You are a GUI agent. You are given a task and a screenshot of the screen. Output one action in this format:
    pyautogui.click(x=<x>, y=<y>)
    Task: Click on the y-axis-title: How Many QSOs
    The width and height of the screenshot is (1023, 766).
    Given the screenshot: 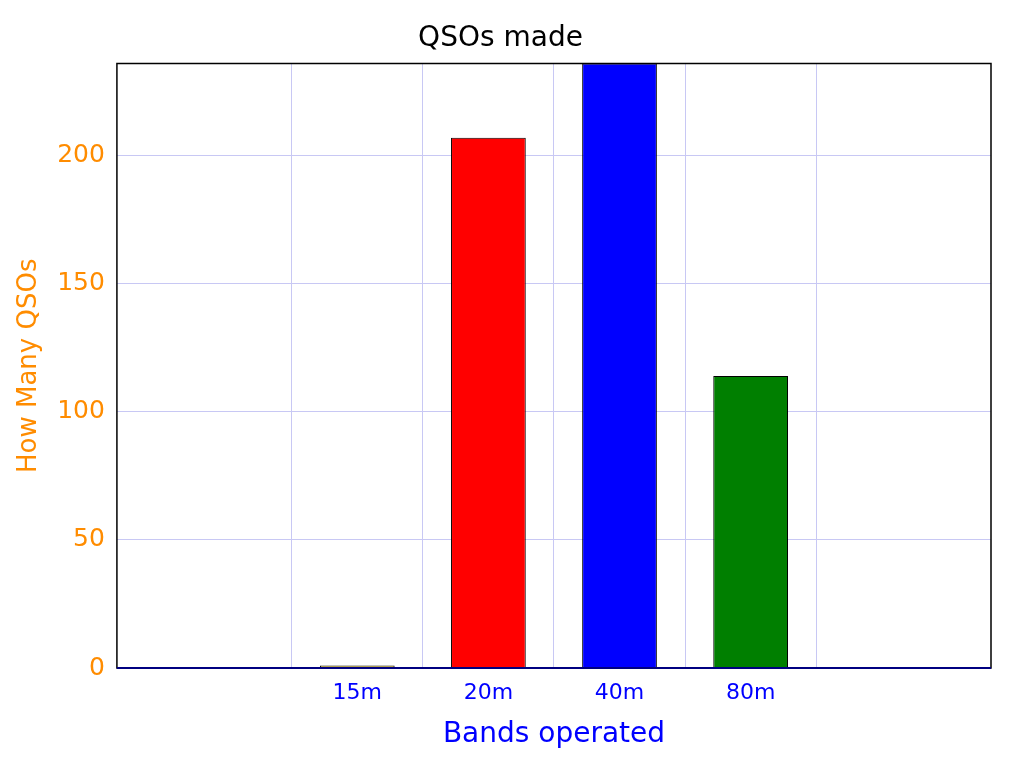 What is the action you would take?
    pyautogui.click(x=27, y=366)
    